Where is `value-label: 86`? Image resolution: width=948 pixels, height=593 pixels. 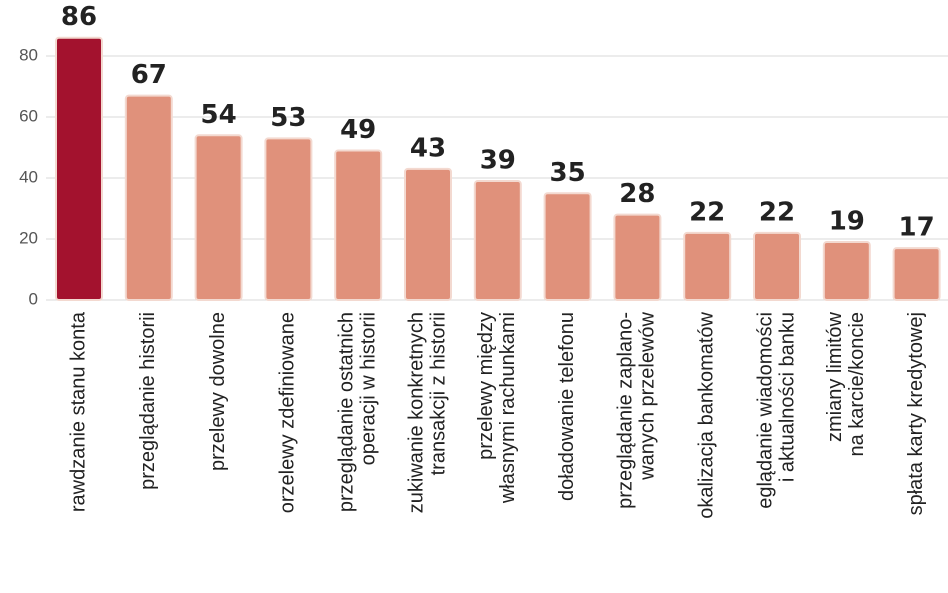 value-label: 86 is located at coordinates (79, 17).